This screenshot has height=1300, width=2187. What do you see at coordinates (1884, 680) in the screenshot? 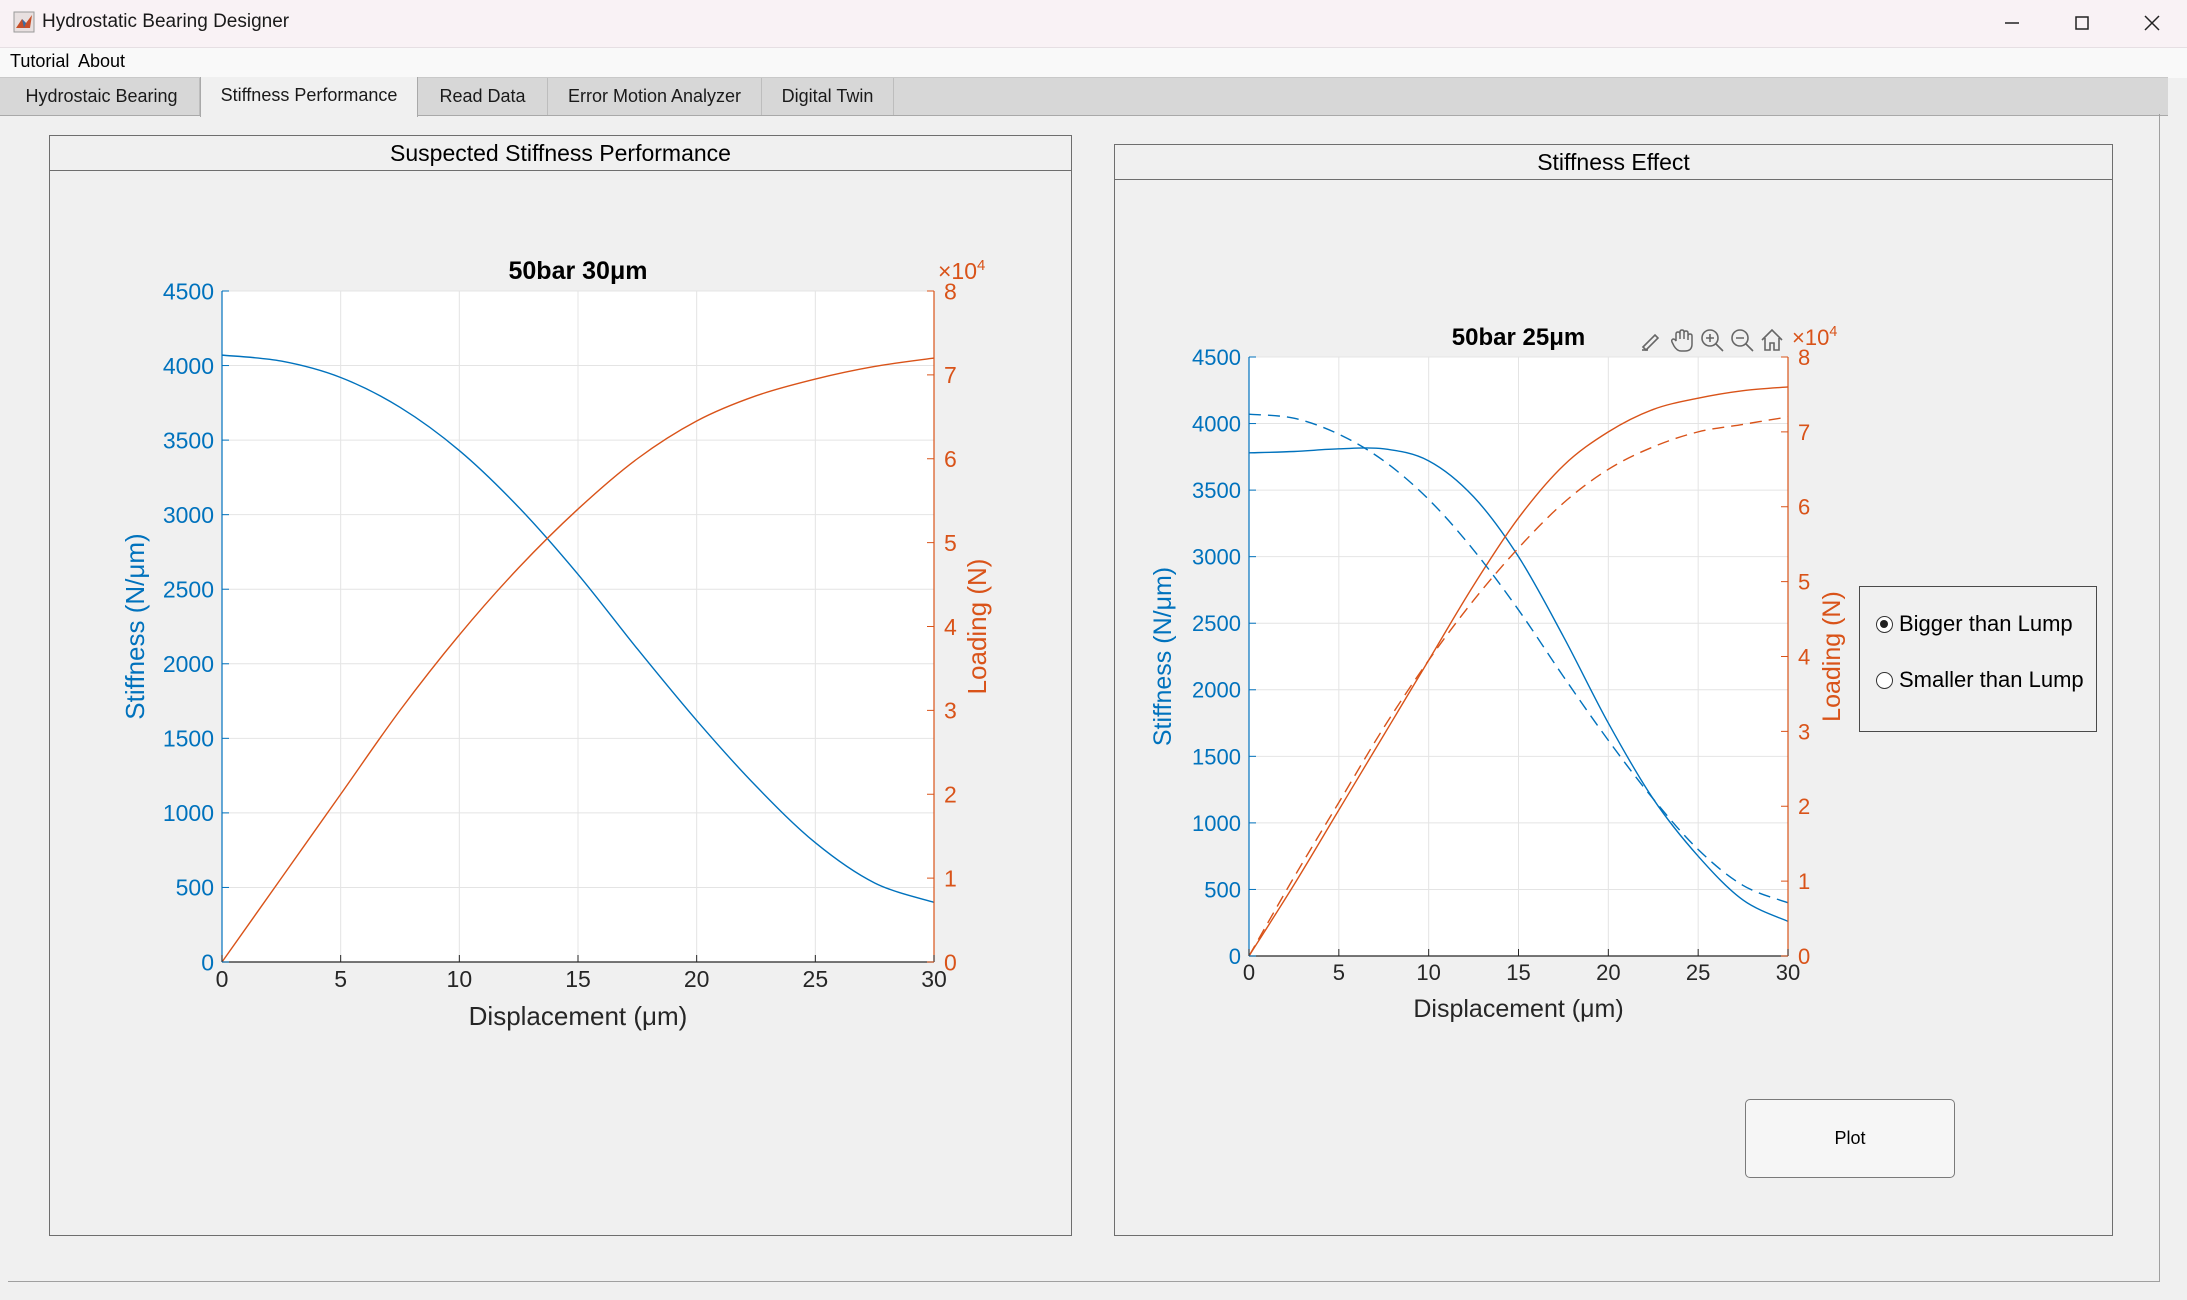
I see `radio-unselected-indicator` at bounding box center [1884, 680].